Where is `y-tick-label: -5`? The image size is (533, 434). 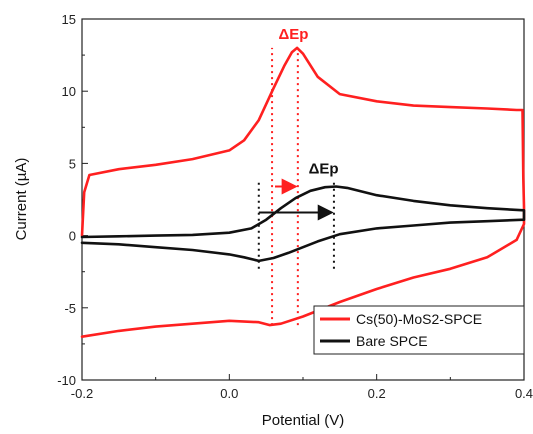
y-tick-label: -5 is located at coordinates (70, 308).